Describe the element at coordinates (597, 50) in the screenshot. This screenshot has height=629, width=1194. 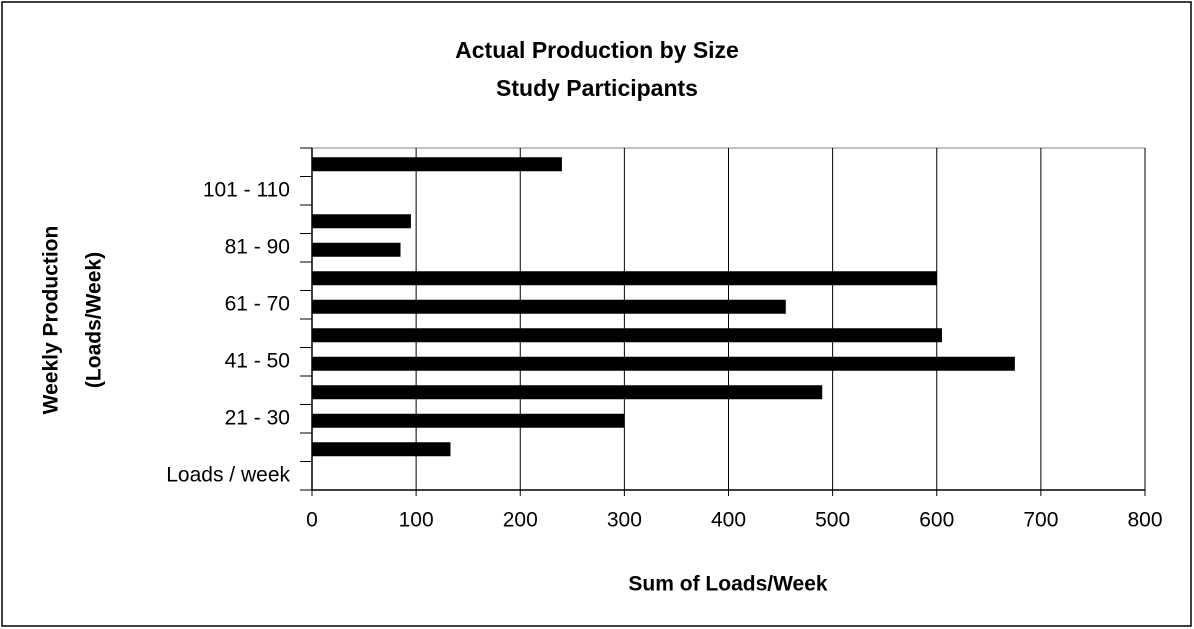
I see `chart-title: Actual Production by Size` at that location.